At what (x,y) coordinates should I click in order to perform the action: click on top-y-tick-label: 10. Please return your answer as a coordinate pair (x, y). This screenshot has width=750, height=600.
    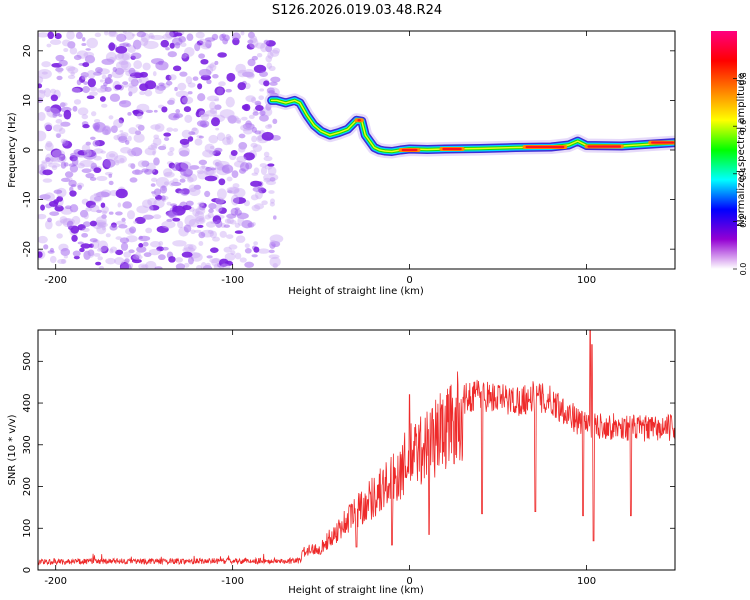
    Looking at the image, I should click on (27, 100).